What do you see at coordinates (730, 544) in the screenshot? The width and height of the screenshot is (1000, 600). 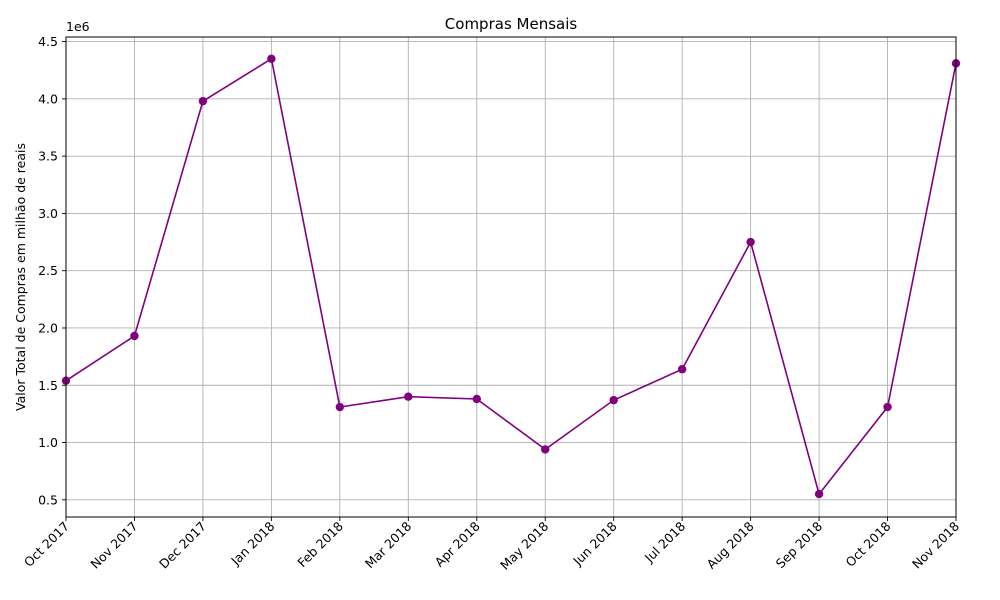 I see `x-tick-label: Aug 2018` at bounding box center [730, 544].